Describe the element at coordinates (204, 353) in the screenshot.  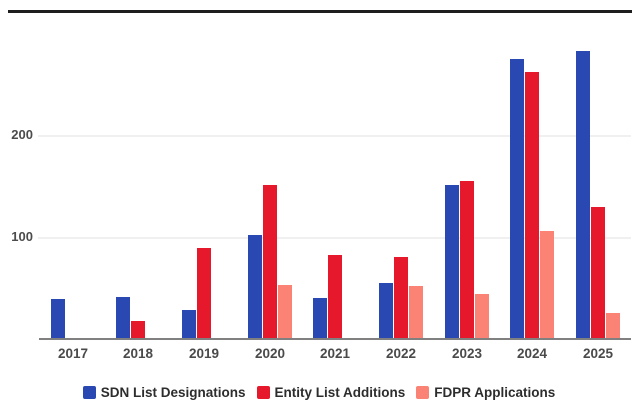
I see `x-axis-tick-label: 2019` at that location.